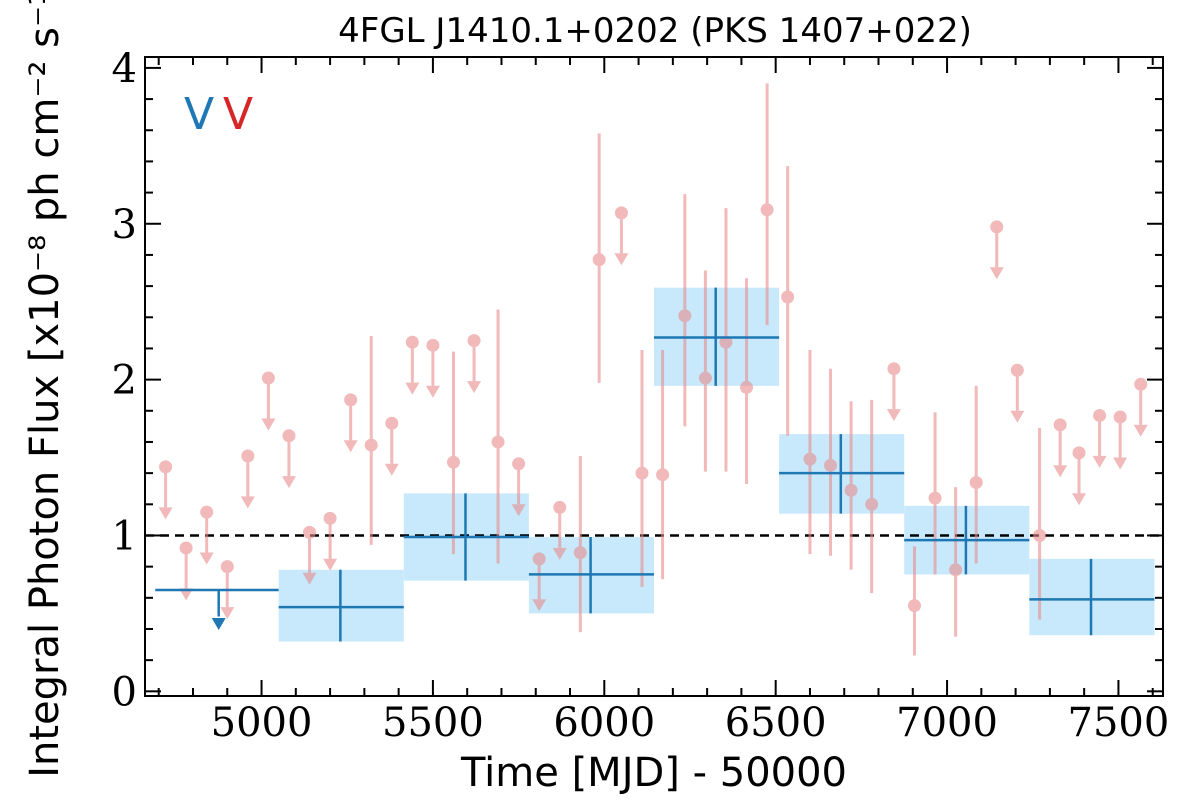 The width and height of the screenshot is (1200, 800). What do you see at coordinates (262, 723) in the screenshot?
I see `x-tick-label-0: 5000` at bounding box center [262, 723].